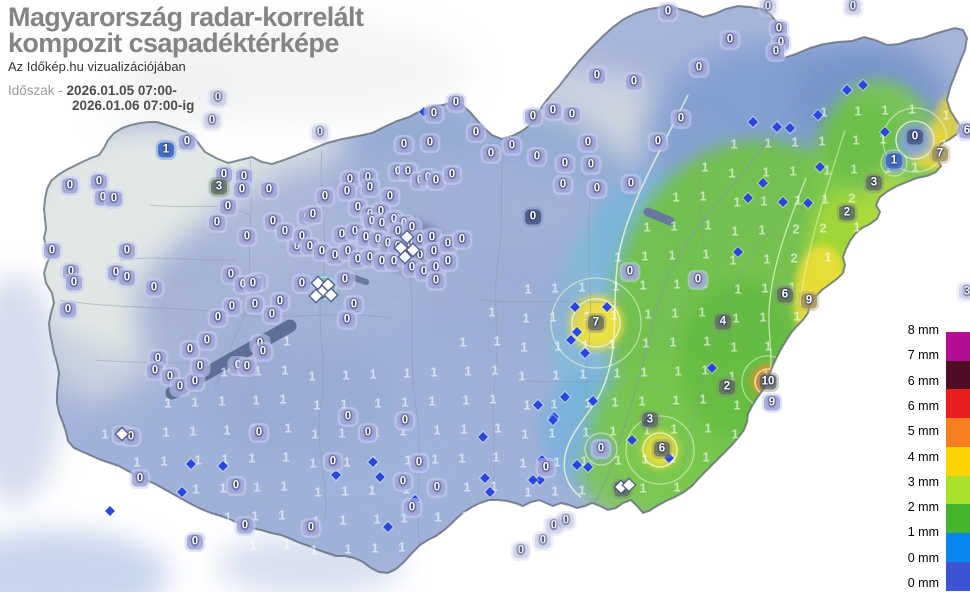 The width and height of the screenshot is (970, 592). What do you see at coordinates (768, 382) in the screenshot?
I see `station-badge: 10` at bounding box center [768, 382].